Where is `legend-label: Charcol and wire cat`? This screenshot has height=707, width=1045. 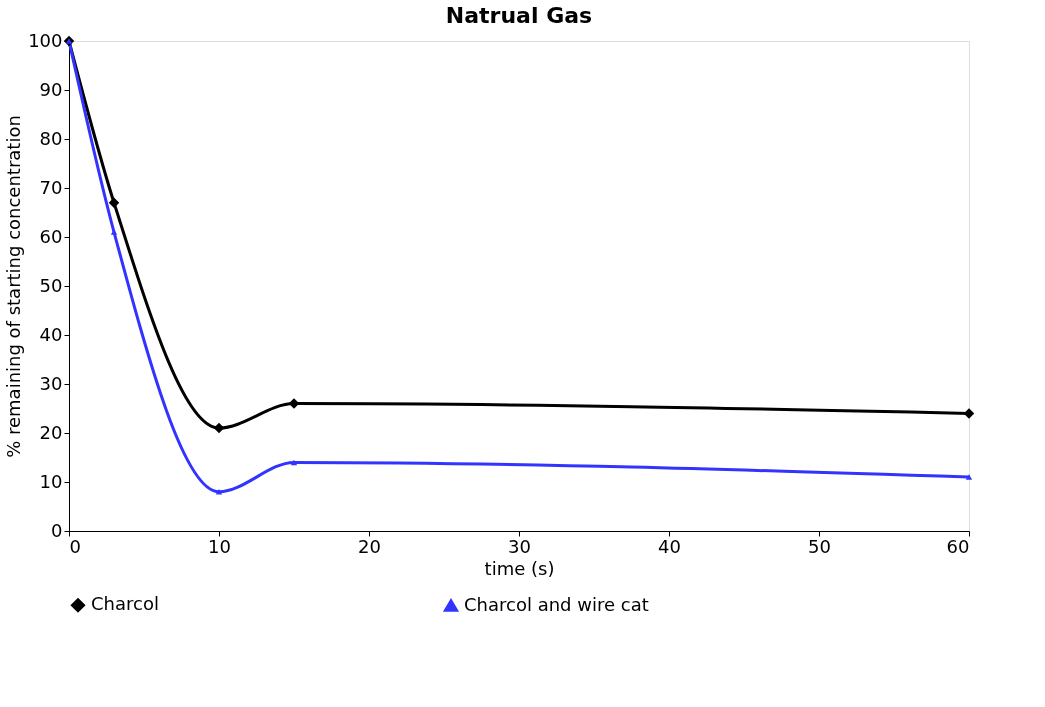
legend-label: Charcol and wire cat is located at coordinates (556, 604).